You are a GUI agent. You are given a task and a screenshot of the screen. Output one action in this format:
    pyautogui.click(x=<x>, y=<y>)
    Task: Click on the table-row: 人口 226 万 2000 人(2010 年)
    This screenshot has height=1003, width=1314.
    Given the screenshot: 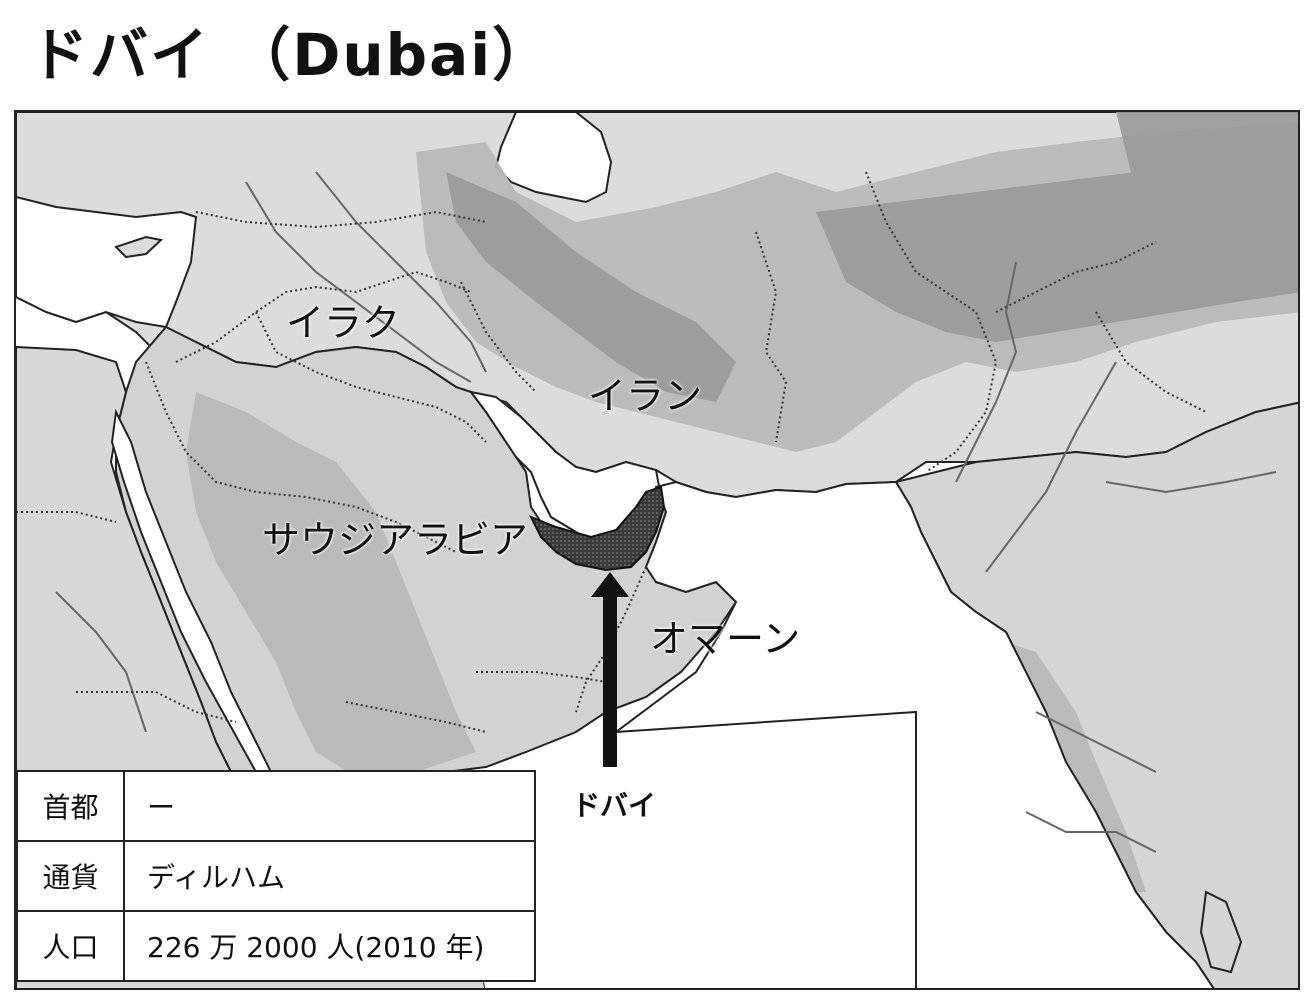 What is the action you would take?
    pyautogui.click(x=276, y=946)
    